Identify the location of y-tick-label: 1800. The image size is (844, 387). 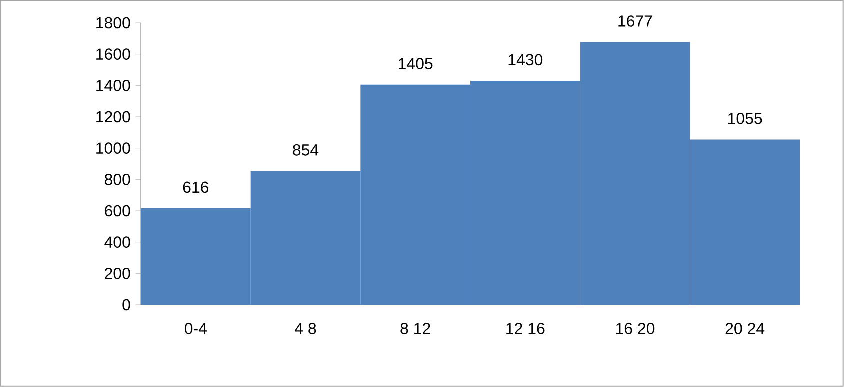
(113, 23).